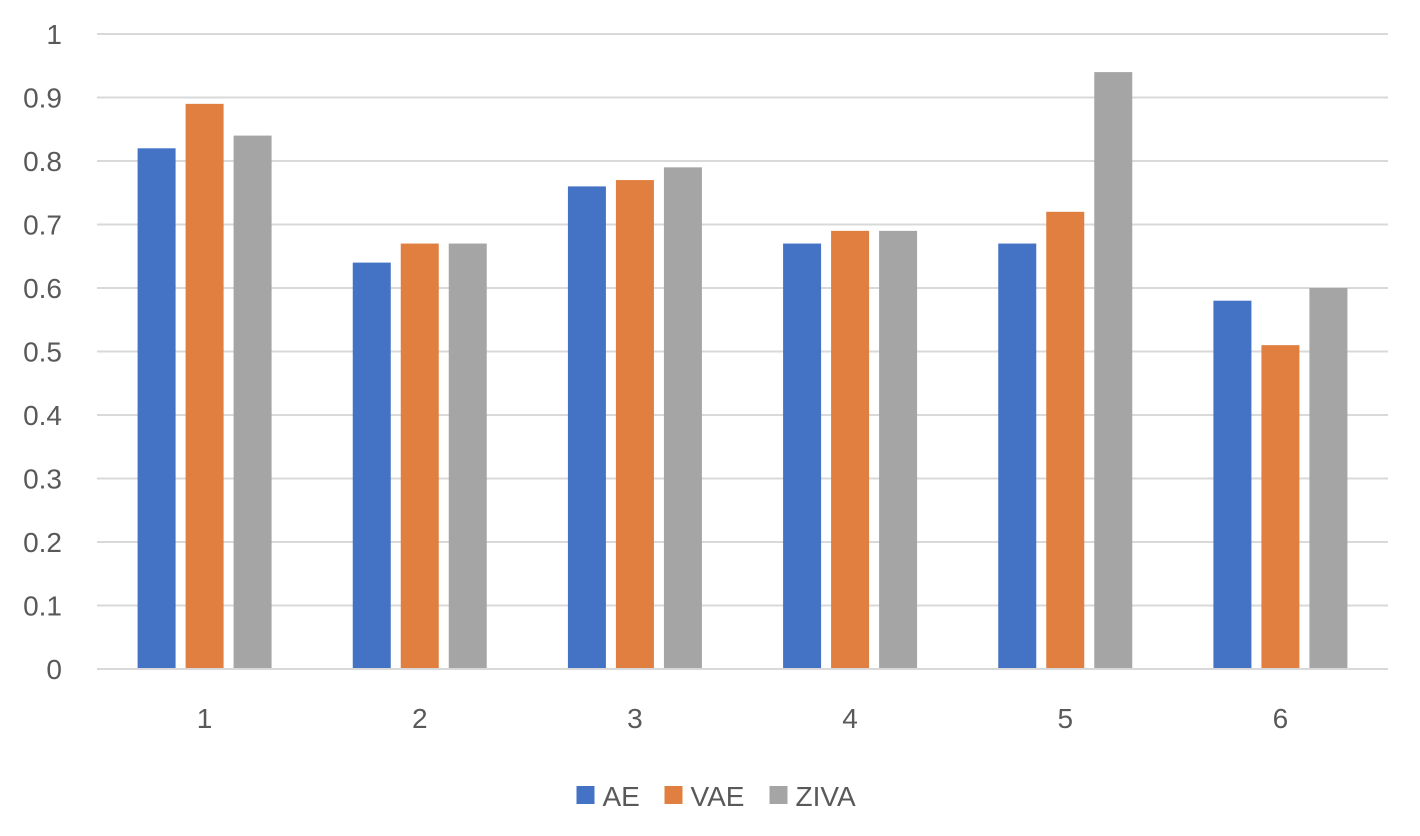 Image resolution: width=1420 pixels, height=836 pixels. What do you see at coordinates (42, 225) in the screenshot?
I see `y-tick-label: 0.7` at bounding box center [42, 225].